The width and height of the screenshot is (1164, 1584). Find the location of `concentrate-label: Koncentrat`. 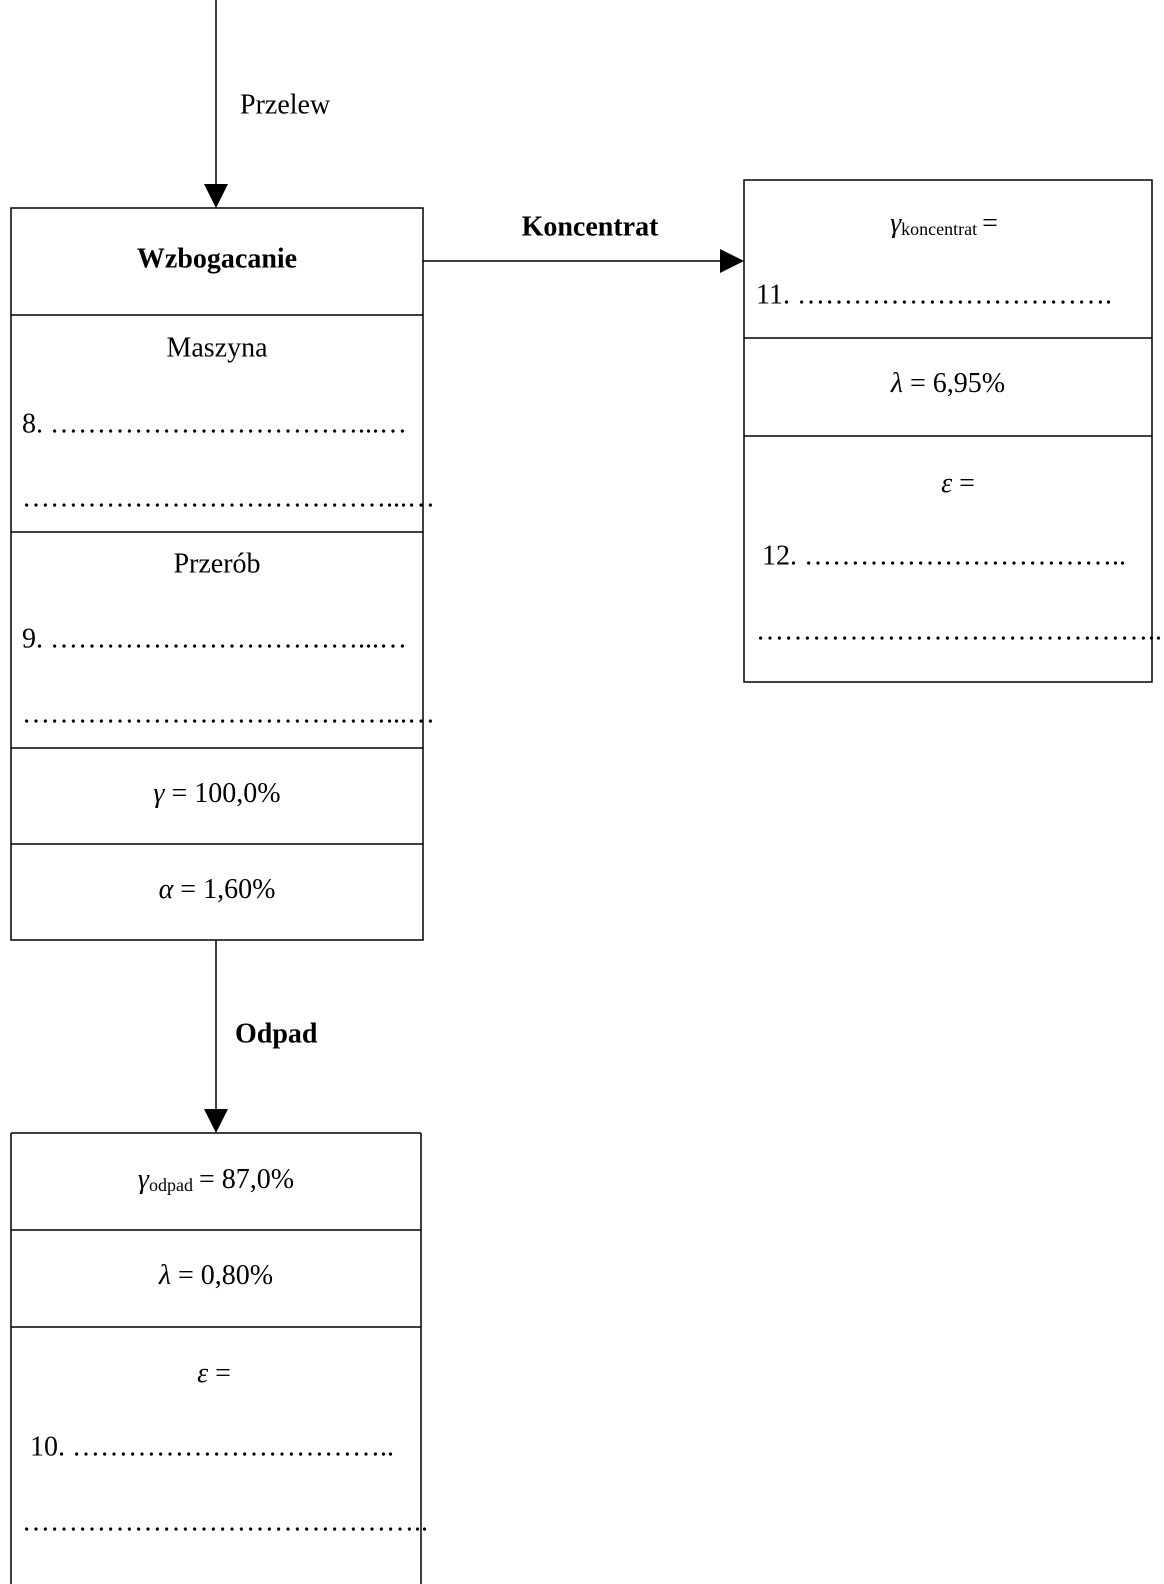

concentrate-label: Koncentrat is located at coordinates (591, 226).